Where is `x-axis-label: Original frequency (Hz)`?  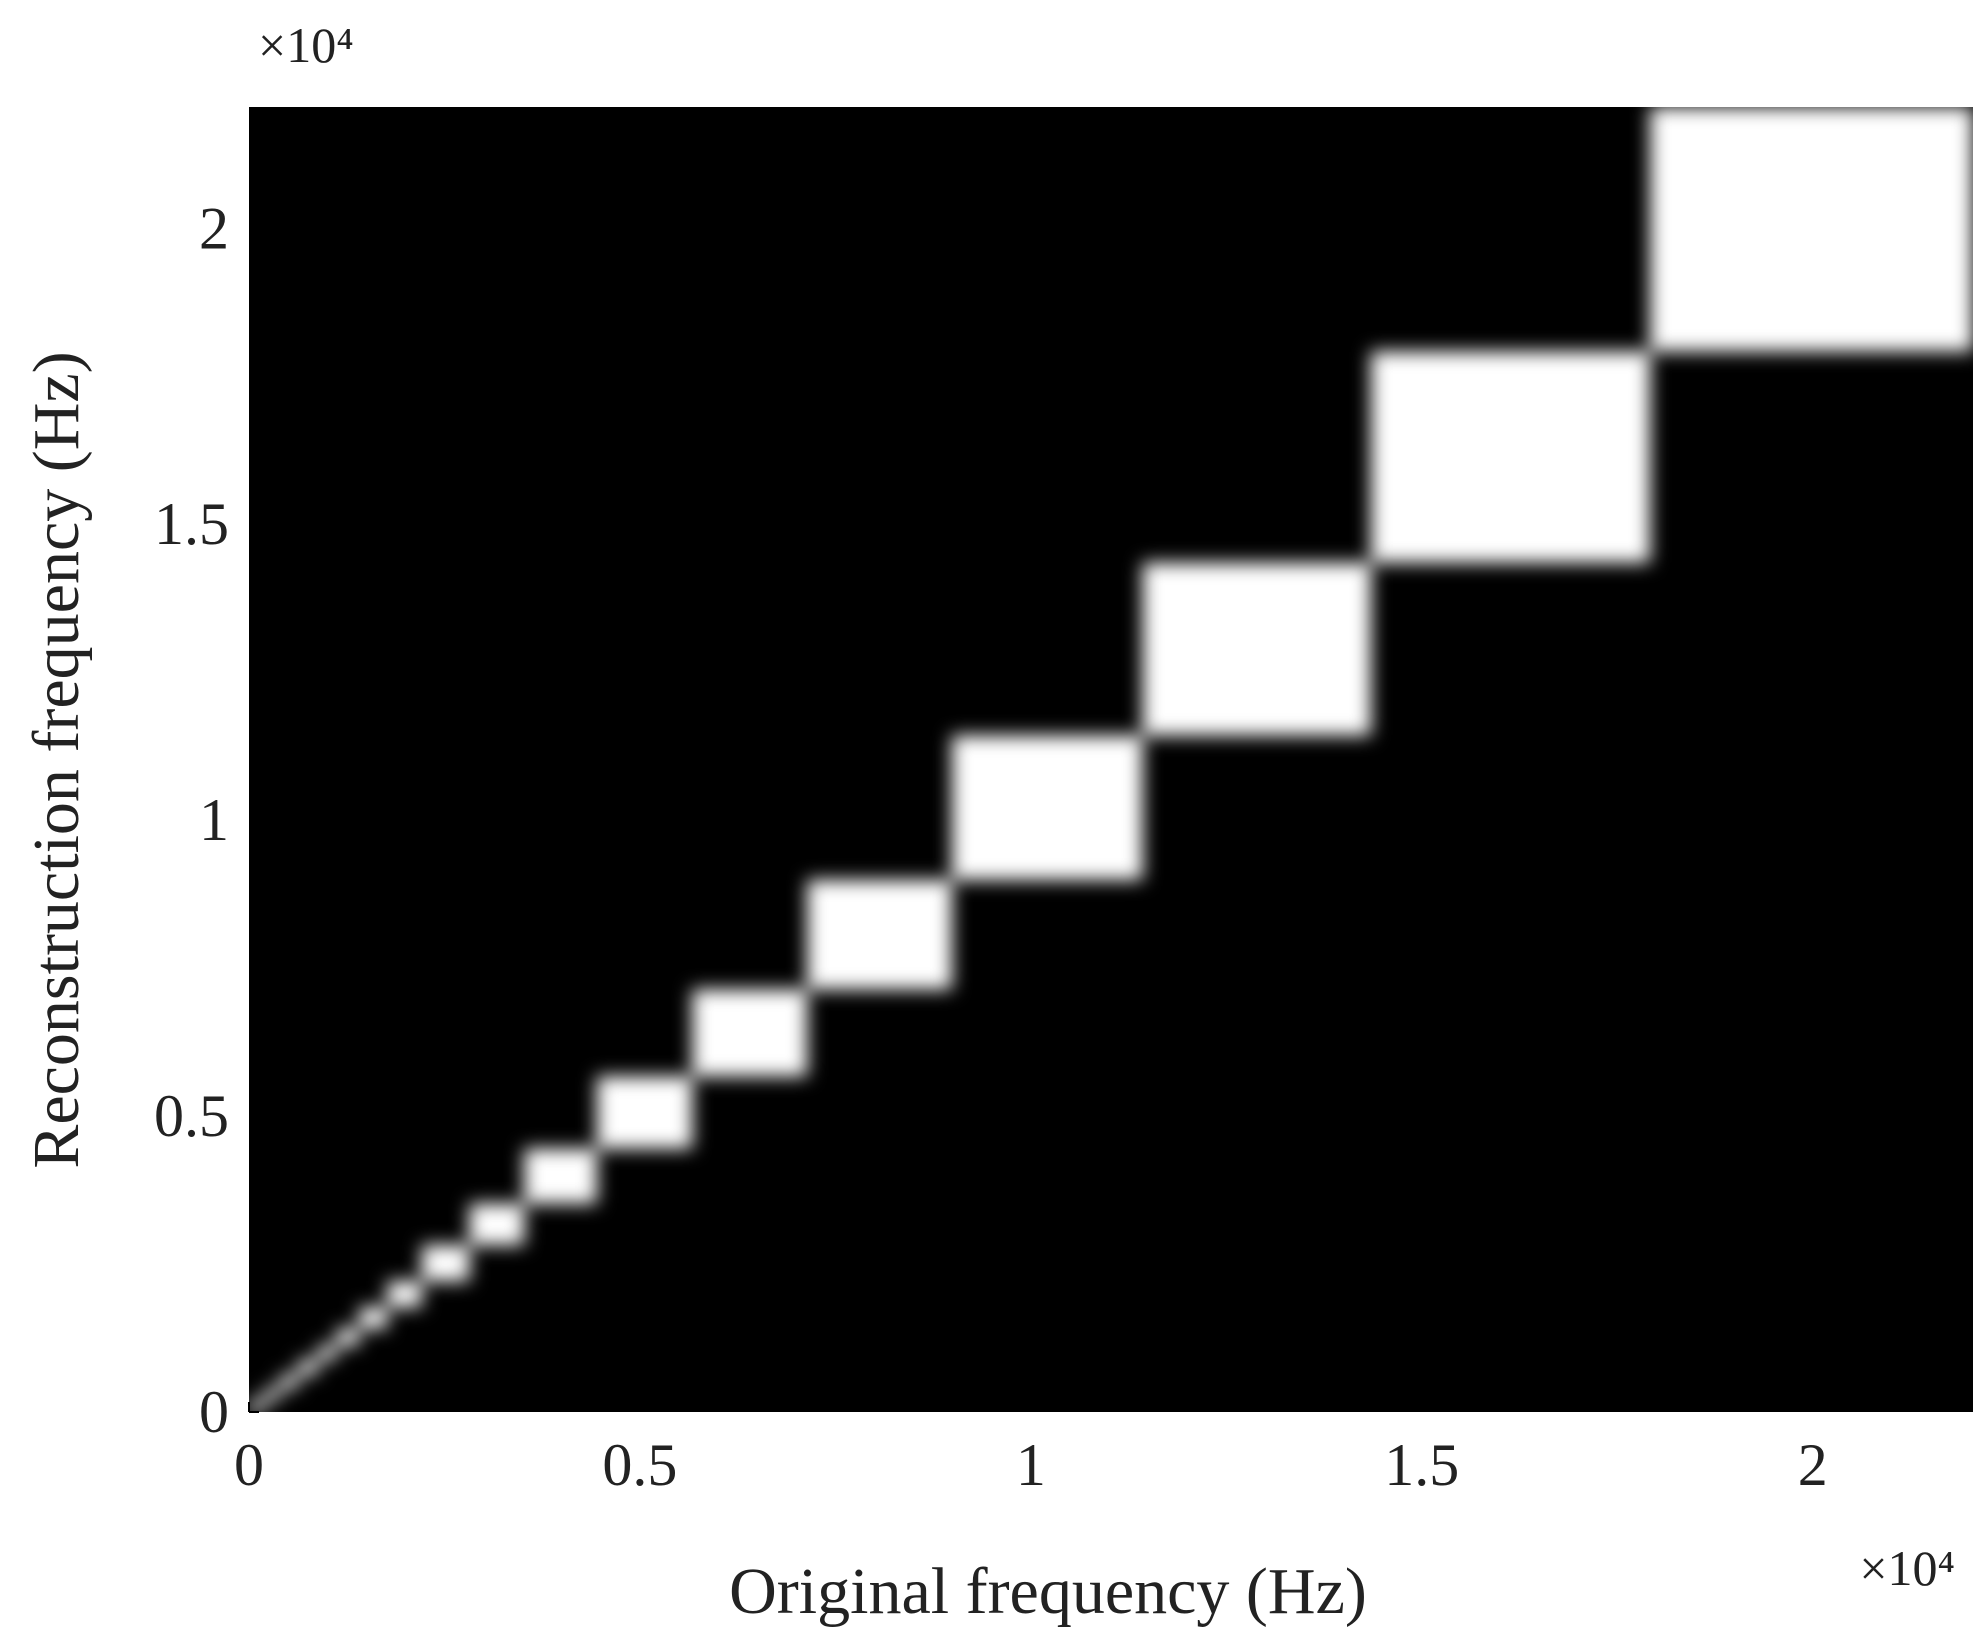
x-axis-label: Original frequency (Hz) is located at coordinates (1048, 1591).